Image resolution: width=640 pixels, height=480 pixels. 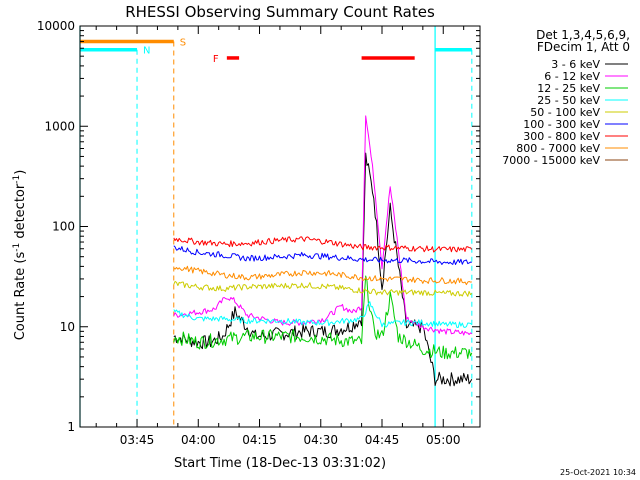 What do you see at coordinates (17, 179) in the screenshot?
I see `y-label-sup-2: -1` at bounding box center [17, 179].